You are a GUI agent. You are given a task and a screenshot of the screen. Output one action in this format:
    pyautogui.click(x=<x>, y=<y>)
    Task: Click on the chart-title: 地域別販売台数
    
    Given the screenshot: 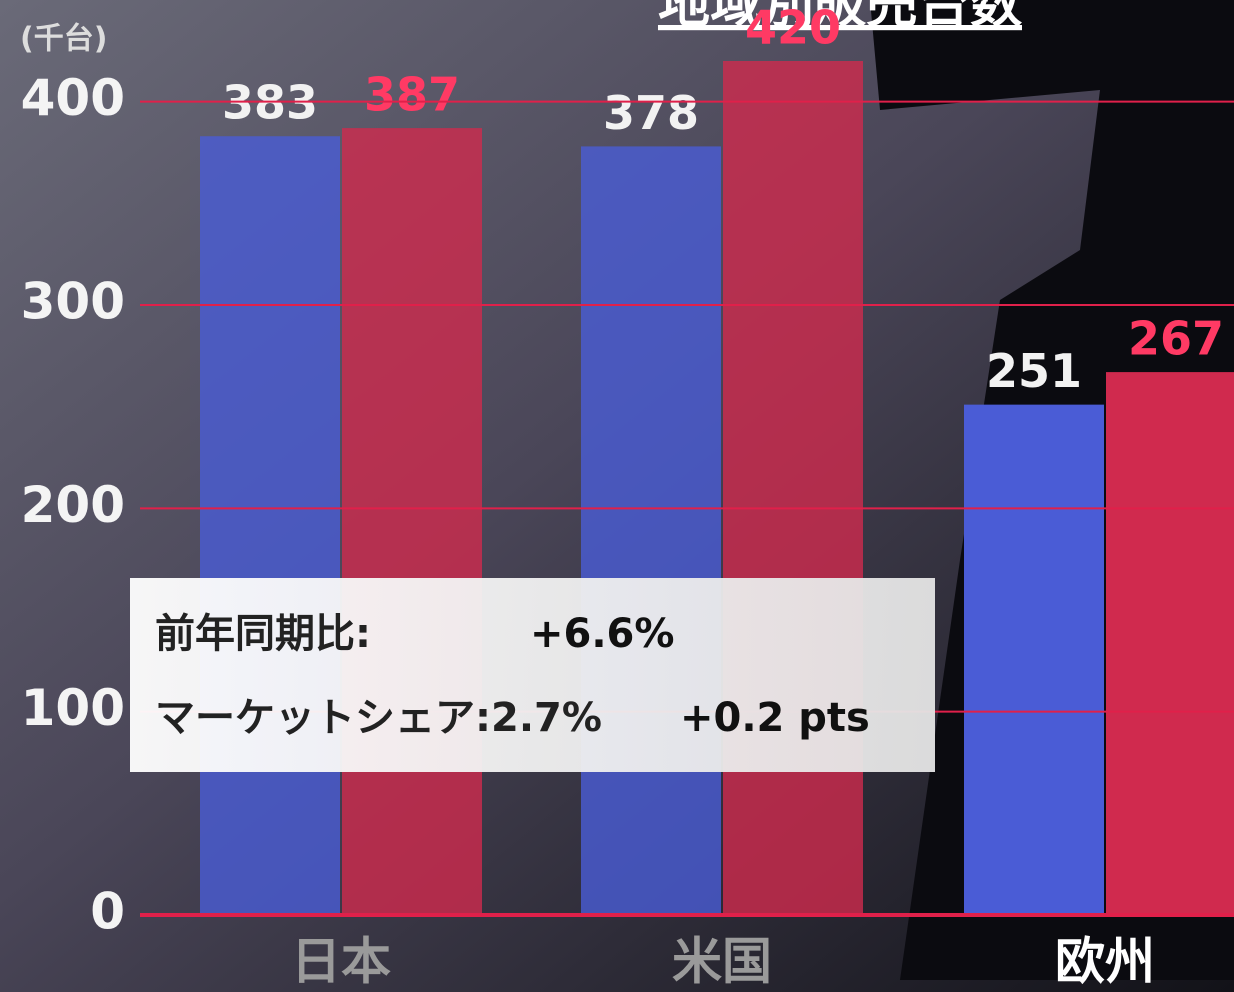 What is the action you would take?
    pyautogui.click(x=840, y=17)
    